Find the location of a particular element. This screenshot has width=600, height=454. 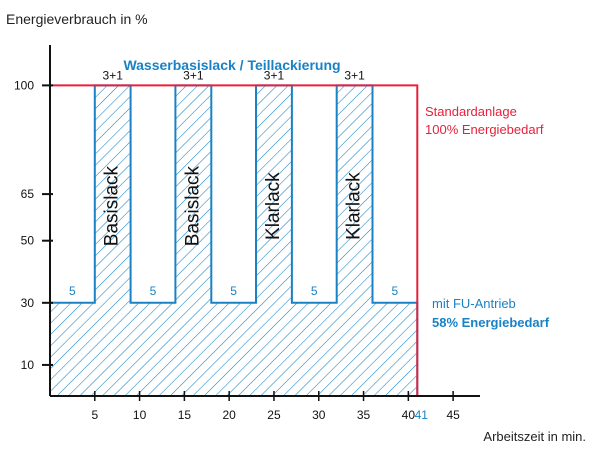

fu-annotation-line2: 58% Energiebedarf is located at coordinates (491, 322).